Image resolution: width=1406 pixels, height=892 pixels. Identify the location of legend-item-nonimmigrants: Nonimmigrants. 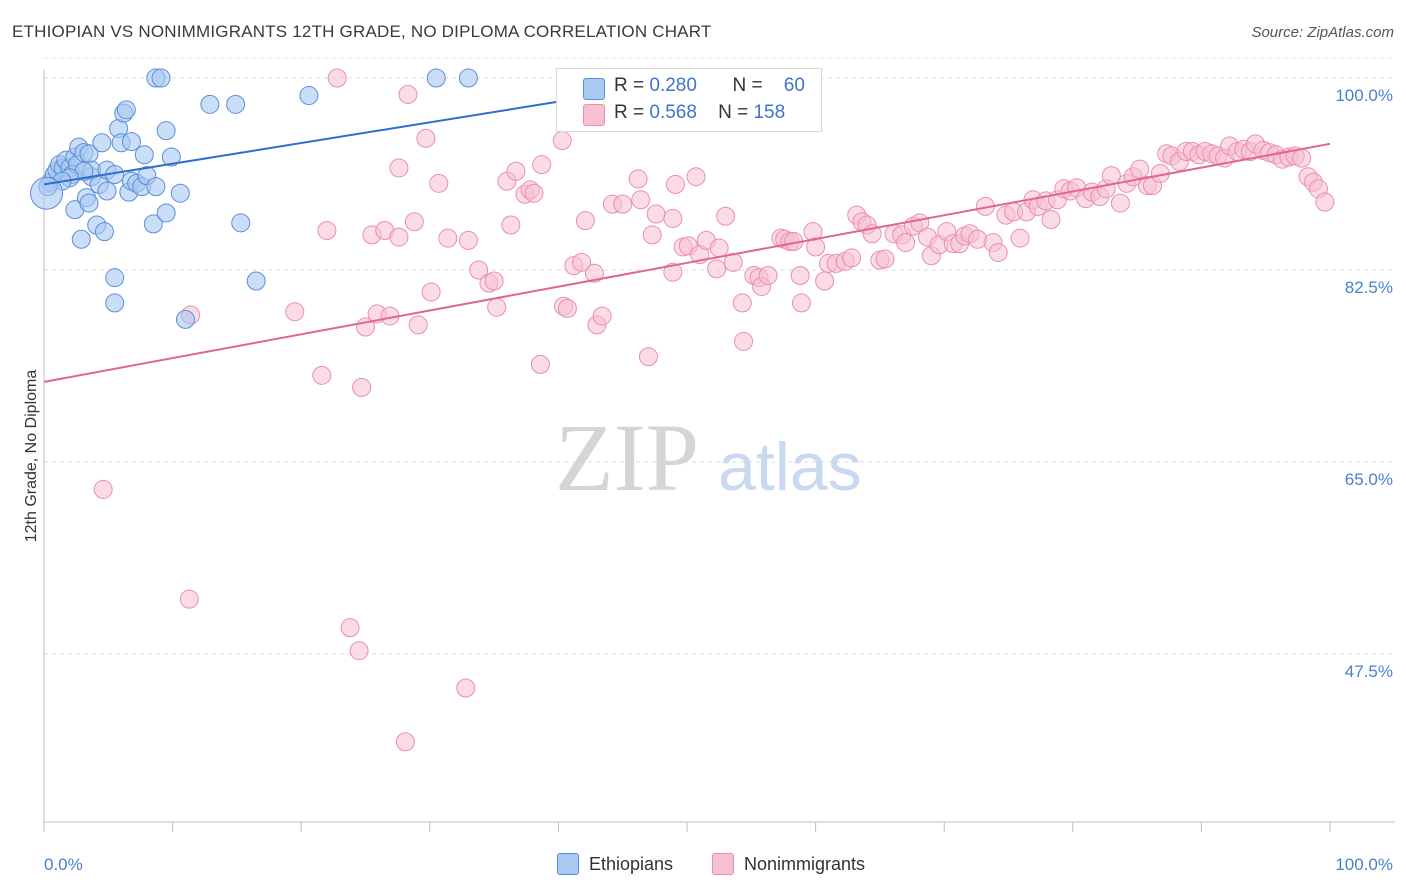
(788, 864).